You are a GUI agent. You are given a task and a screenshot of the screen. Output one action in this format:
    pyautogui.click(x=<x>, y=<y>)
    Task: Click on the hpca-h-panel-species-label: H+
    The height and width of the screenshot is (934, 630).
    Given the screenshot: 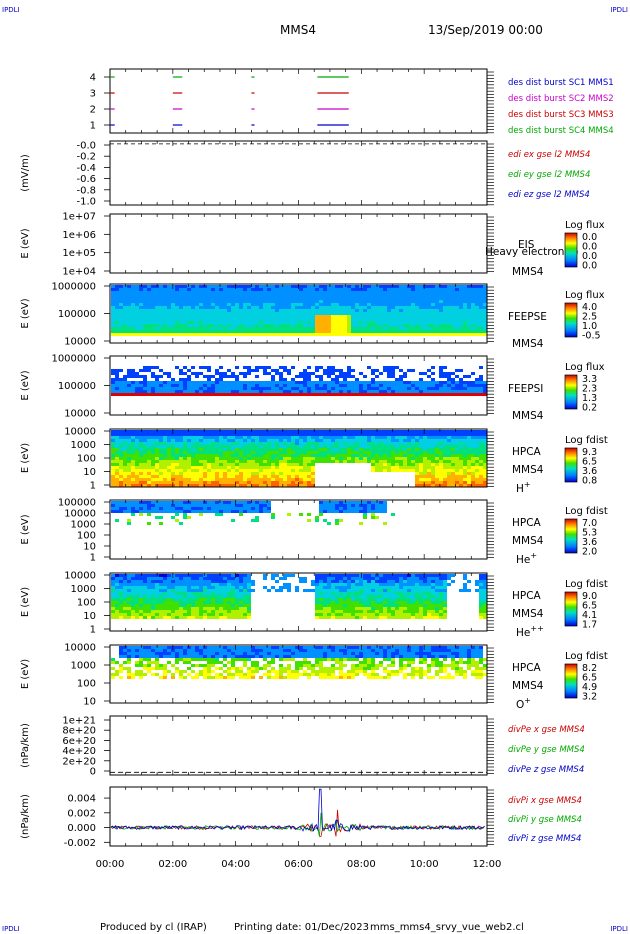 What is the action you would take?
    pyautogui.click(x=523, y=487)
    